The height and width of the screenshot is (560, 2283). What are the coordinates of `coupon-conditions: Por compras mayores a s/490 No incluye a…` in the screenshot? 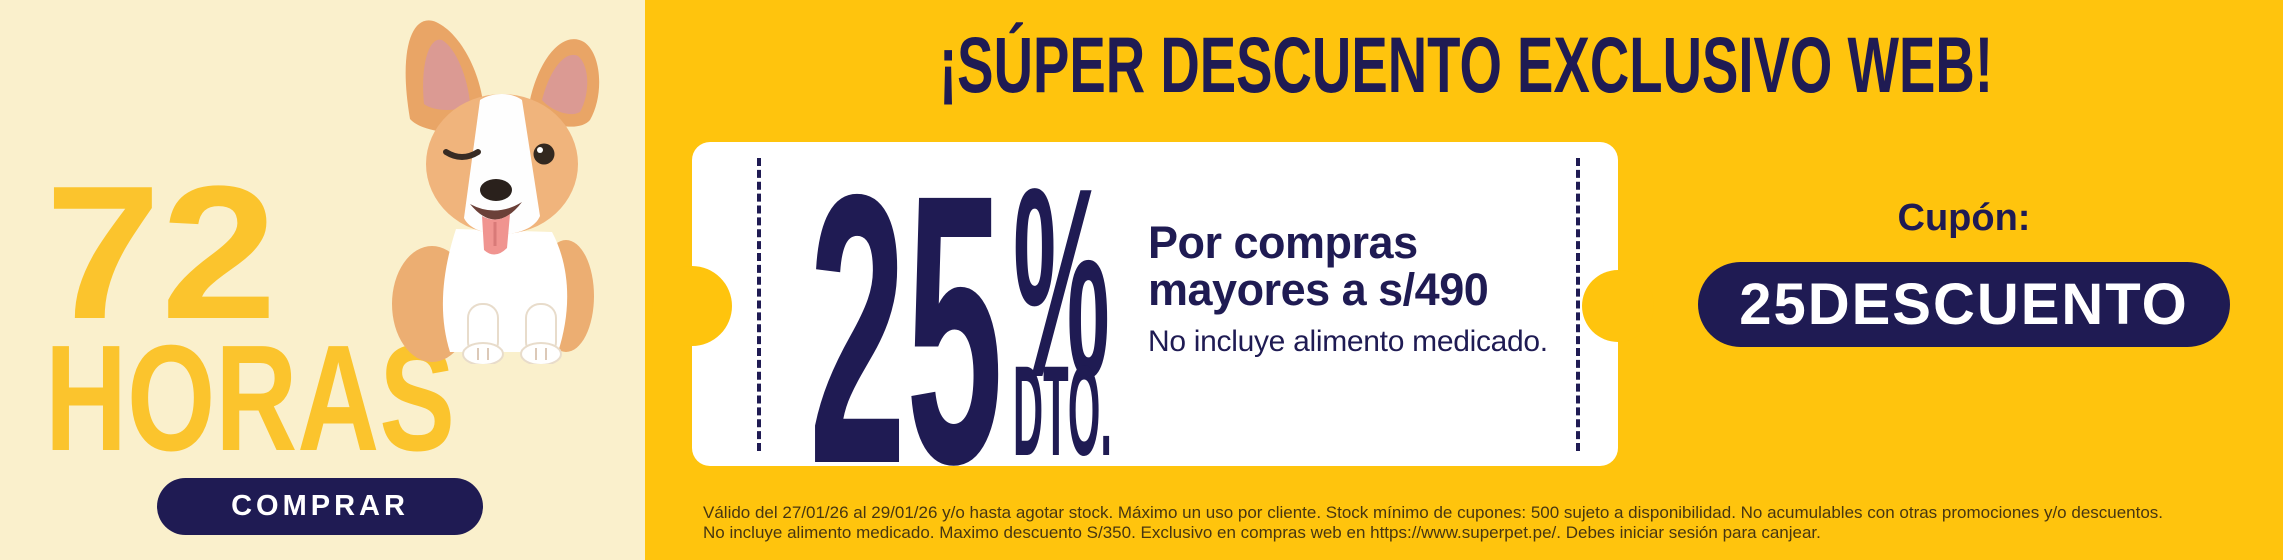 It's located at (1348, 289).